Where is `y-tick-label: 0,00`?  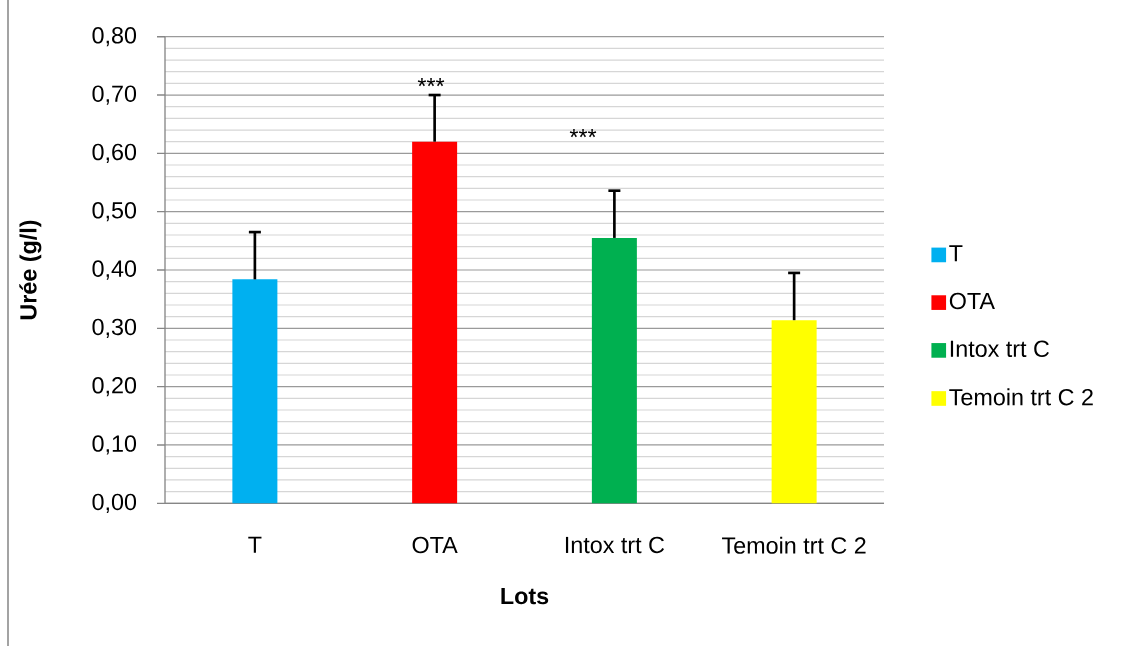
y-tick-label: 0,00 is located at coordinates (114, 503).